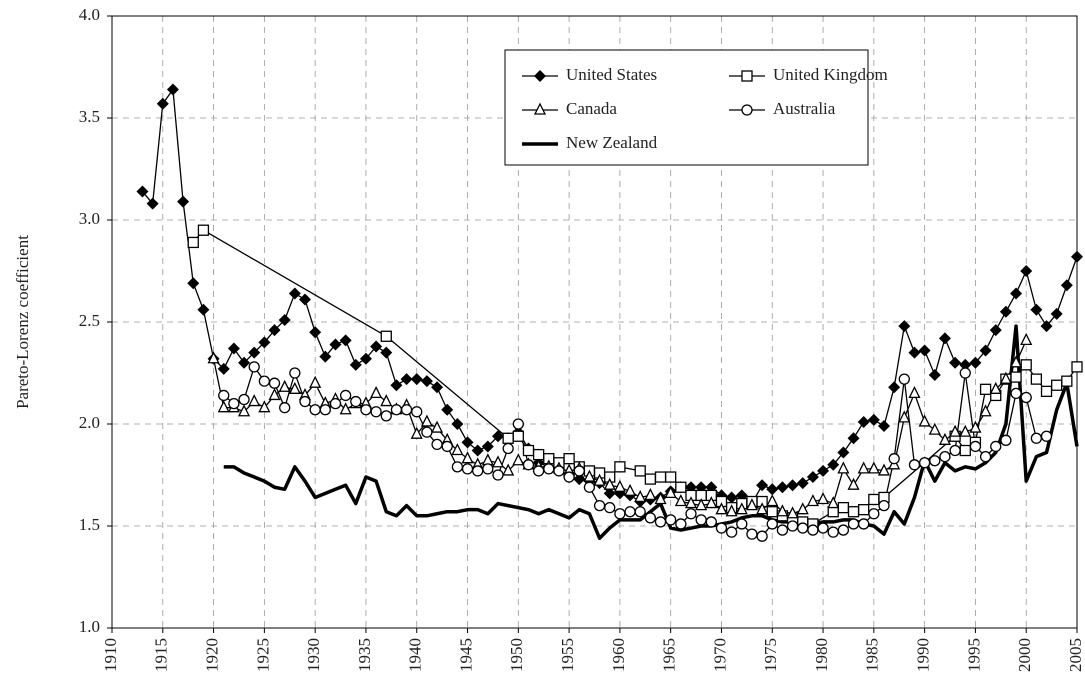  What do you see at coordinates (747, 110) in the screenshot?
I see `legend-marker` at bounding box center [747, 110].